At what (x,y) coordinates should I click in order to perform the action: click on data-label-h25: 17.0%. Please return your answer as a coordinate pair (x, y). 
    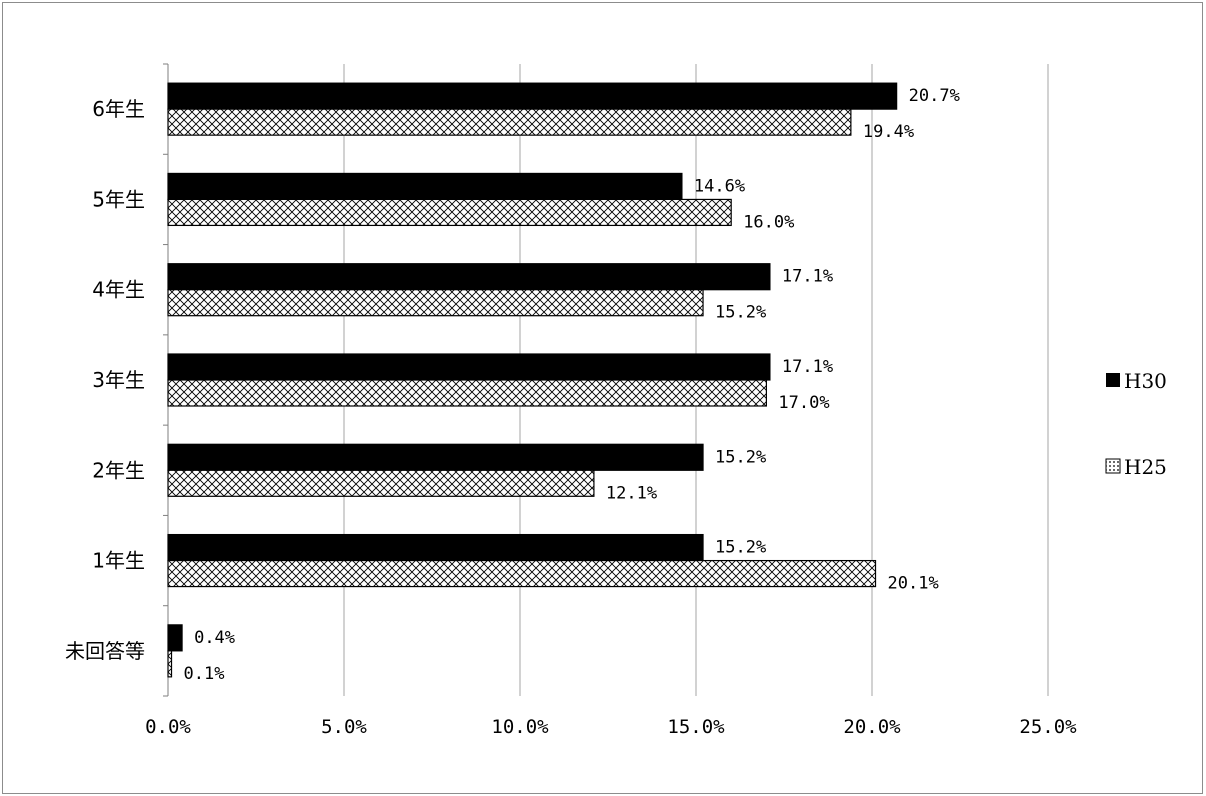
    Looking at the image, I should click on (803, 403).